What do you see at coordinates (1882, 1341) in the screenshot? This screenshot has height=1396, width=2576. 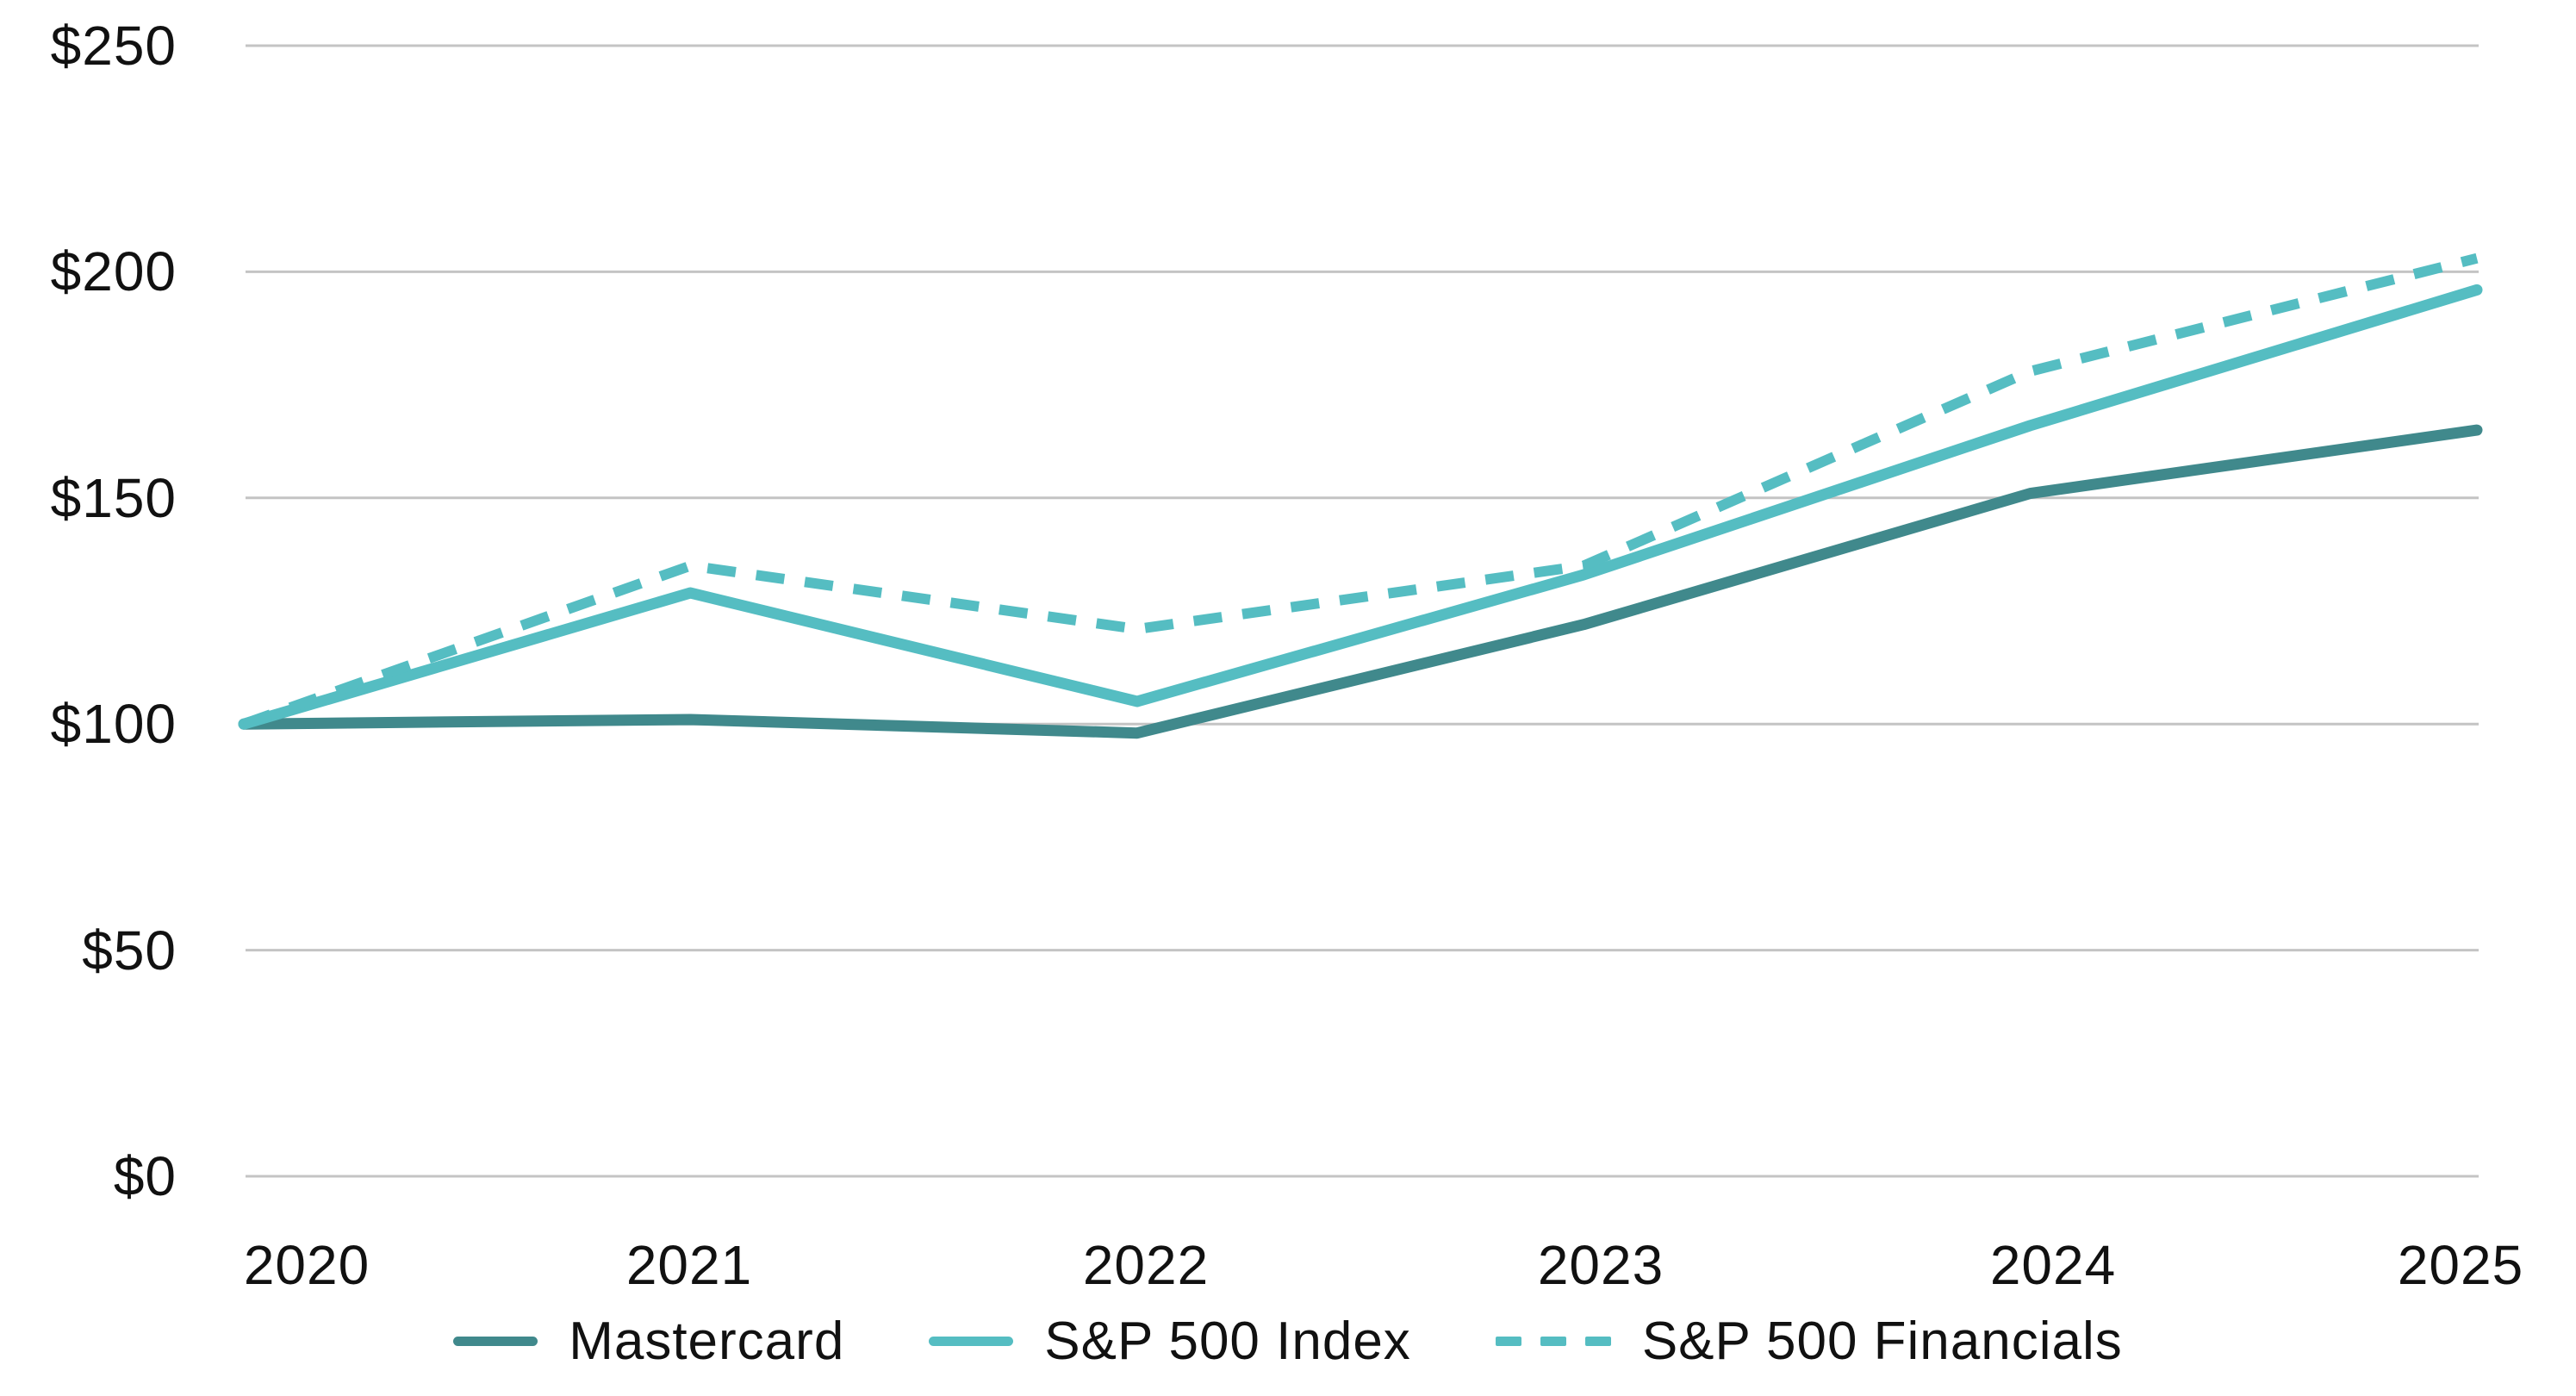 I see `legend-label: S&P 500 Financials` at bounding box center [1882, 1341].